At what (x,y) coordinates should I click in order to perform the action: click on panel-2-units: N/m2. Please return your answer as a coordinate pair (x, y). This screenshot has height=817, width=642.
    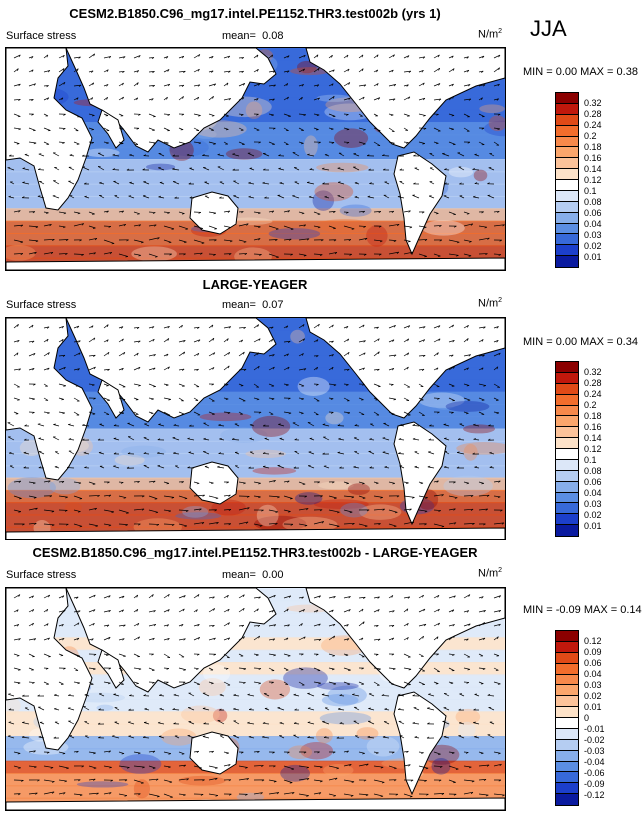
    Looking at the image, I should click on (490, 303).